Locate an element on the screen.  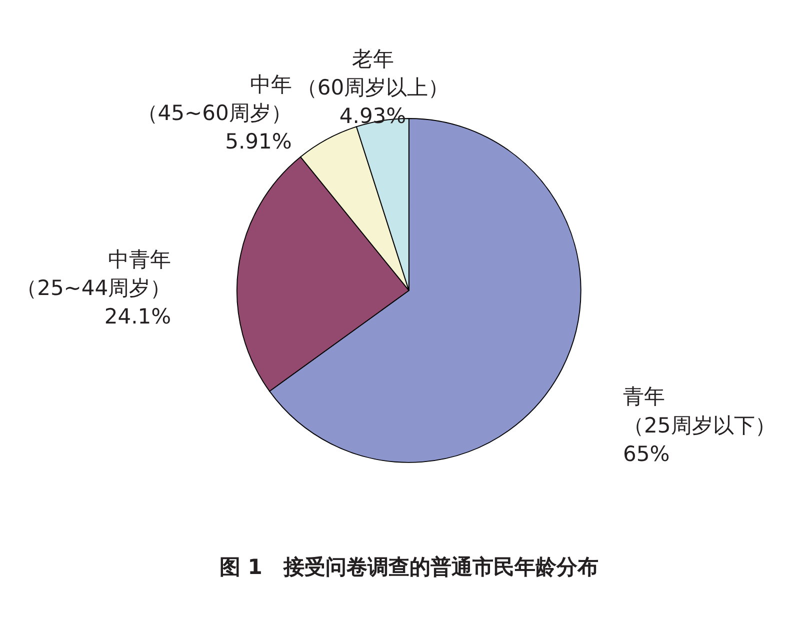
slice-label: 老年（60周岁以上） is located at coordinates (373, 73).